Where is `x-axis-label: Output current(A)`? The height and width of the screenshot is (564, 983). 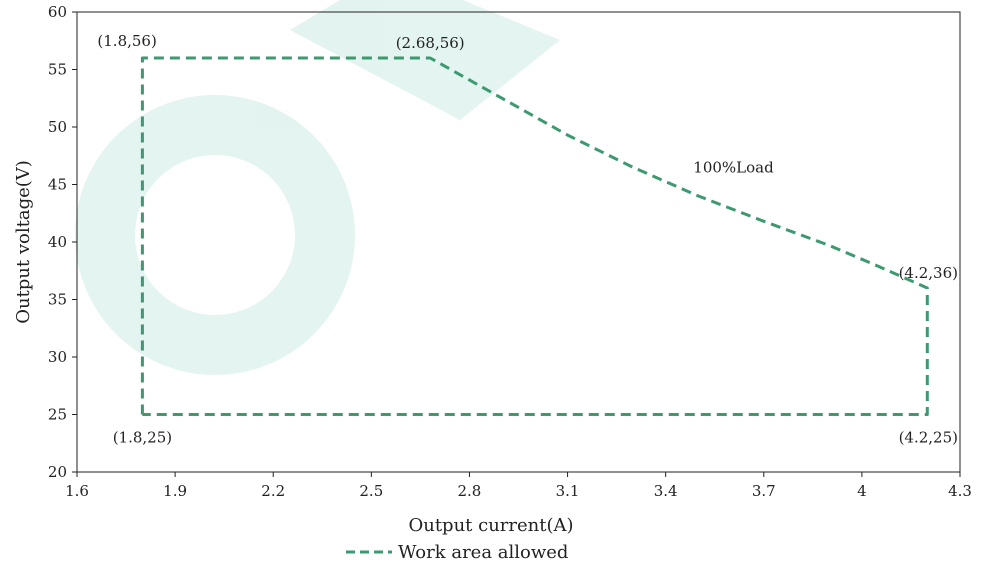
x-axis-label: Output current(A) is located at coordinates (490, 525).